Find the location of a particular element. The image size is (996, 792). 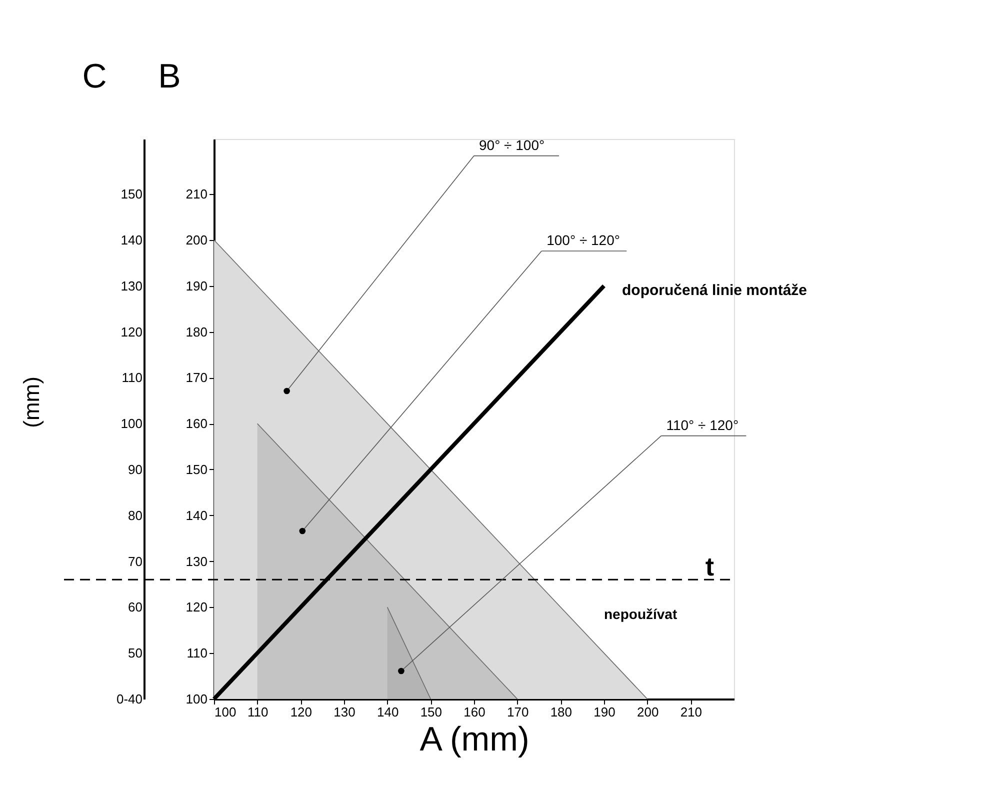

y-tick-label: 180 is located at coordinates (197, 332).